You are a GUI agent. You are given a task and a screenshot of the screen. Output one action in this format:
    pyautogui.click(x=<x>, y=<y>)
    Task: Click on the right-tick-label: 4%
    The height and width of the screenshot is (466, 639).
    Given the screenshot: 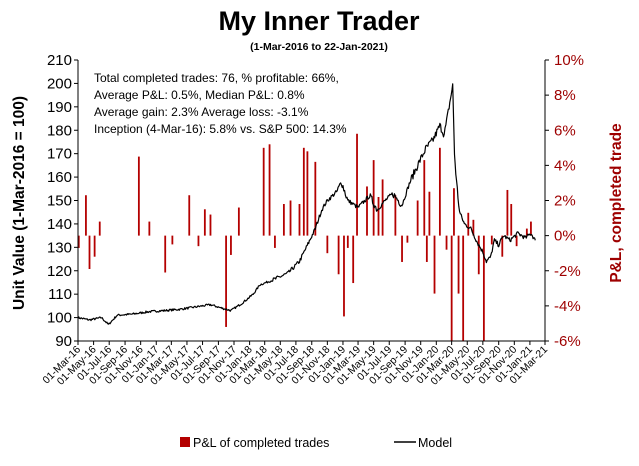 What is the action you would take?
    pyautogui.click(x=565, y=165)
    